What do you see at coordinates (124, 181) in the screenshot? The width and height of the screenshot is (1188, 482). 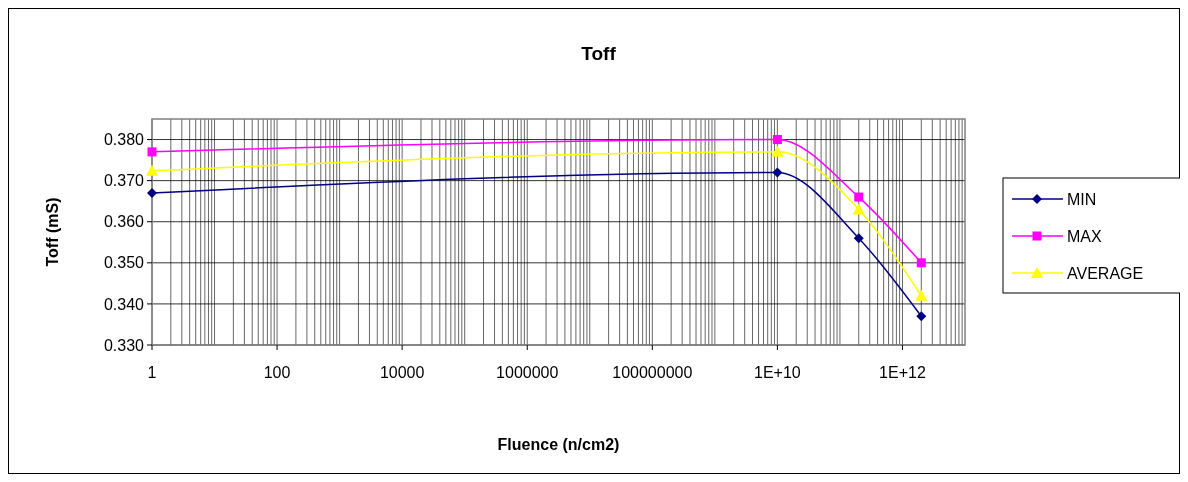 I see `y-tick-label: 0.370` at bounding box center [124, 181].